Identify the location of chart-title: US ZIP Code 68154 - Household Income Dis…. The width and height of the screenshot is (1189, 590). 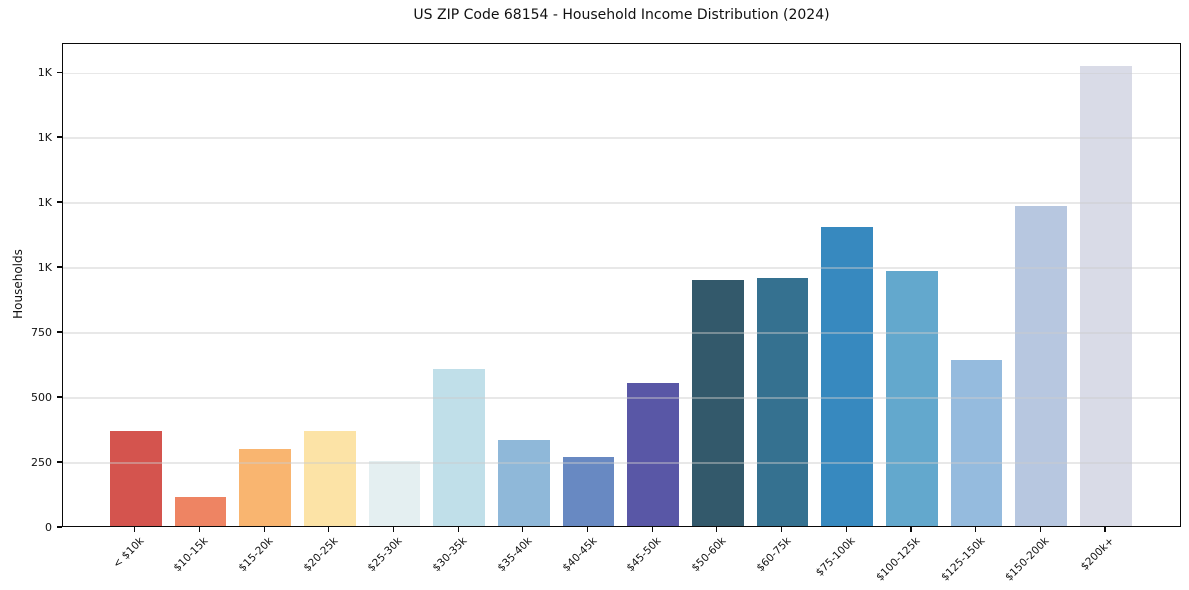
(621, 15).